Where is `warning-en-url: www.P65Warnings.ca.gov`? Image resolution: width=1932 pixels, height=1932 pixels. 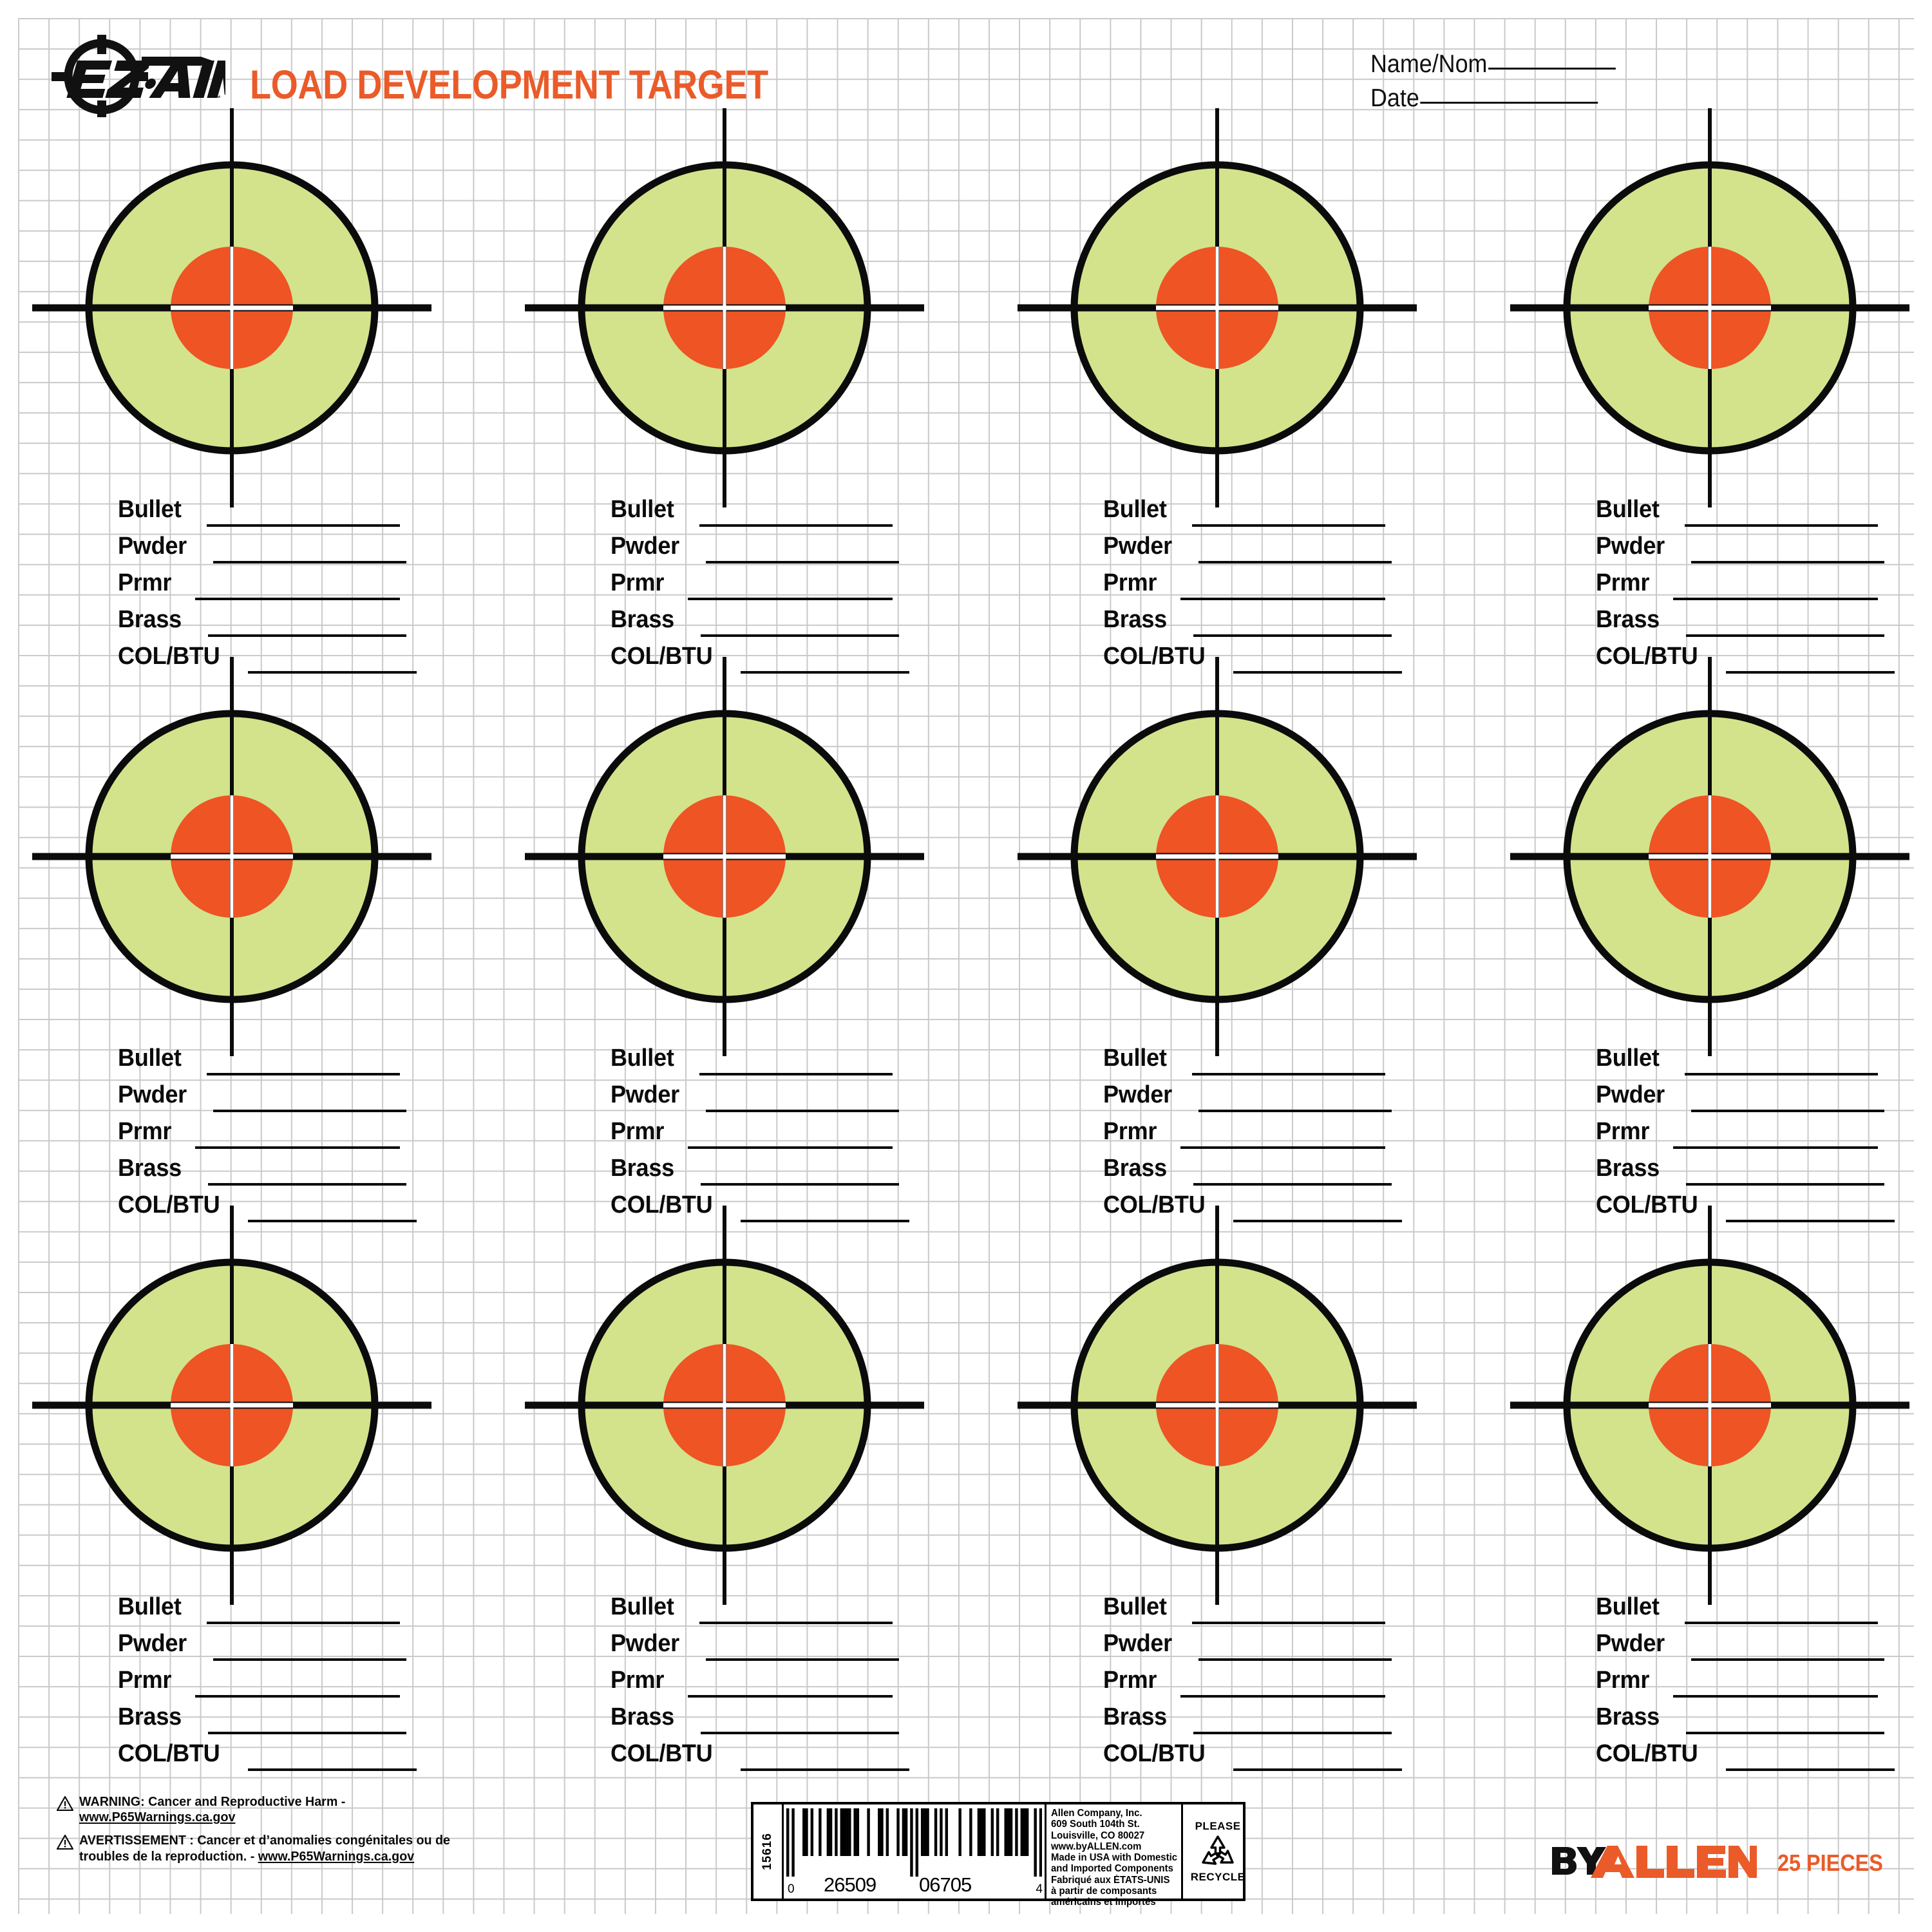
warning-en-url: www.P65Warnings.ca.gov is located at coordinates (157, 1818).